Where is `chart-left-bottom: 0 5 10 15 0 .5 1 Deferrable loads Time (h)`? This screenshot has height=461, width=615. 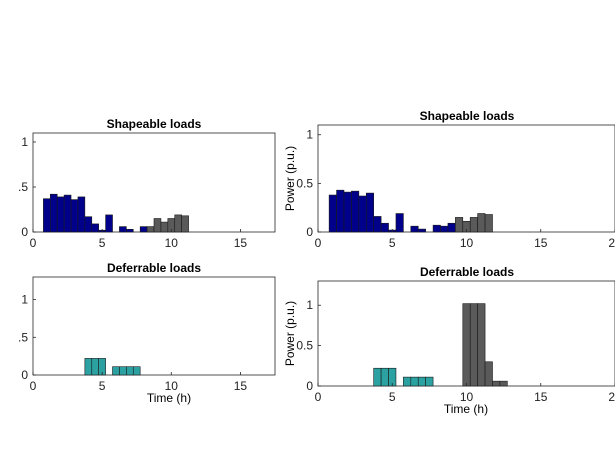
chart-left-bottom: 0 5 10 15 0 .5 1 Deferrable loads Time (h) is located at coordinates (147, 333).